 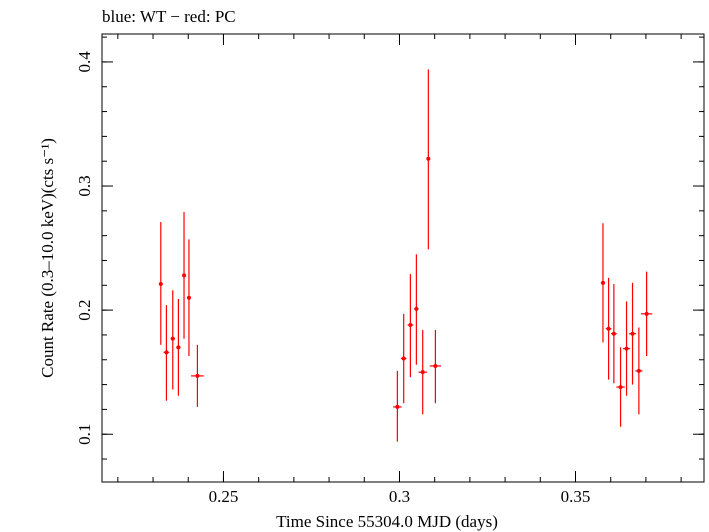 What do you see at coordinates (387, 521) in the screenshot?
I see `x-axis-label: Time Since 55304.0 MJD (days)` at bounding box center [387, 521].